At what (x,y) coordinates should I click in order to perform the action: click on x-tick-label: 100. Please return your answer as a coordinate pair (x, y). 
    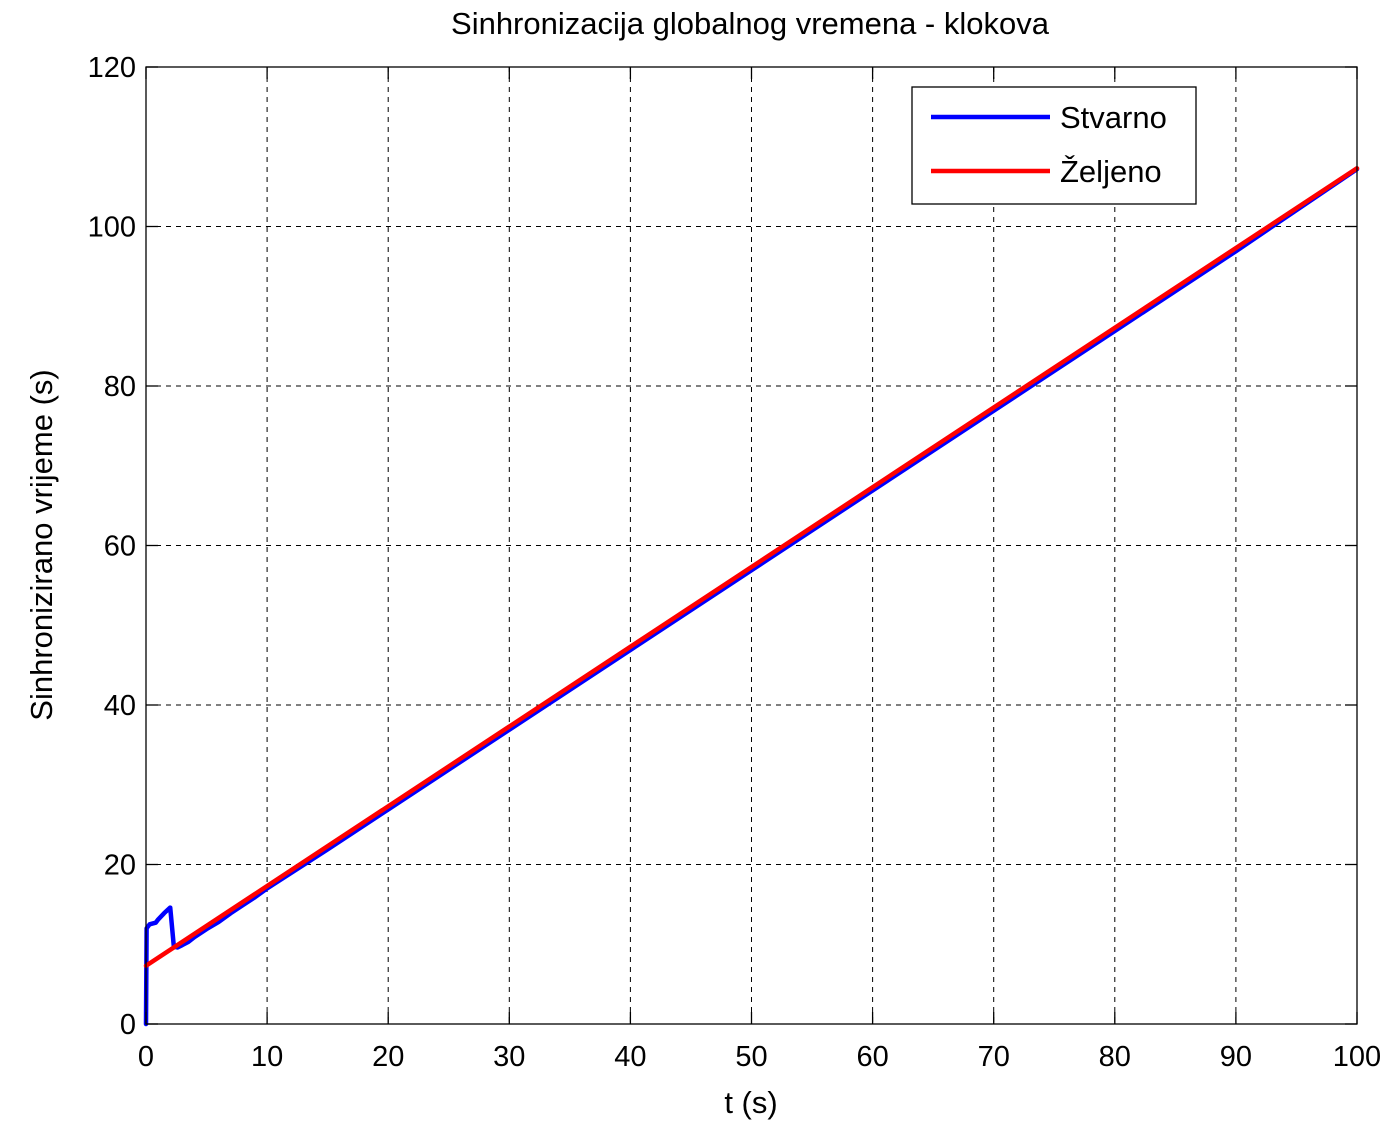
    Looking at the image, I should click on (1357, 1057).